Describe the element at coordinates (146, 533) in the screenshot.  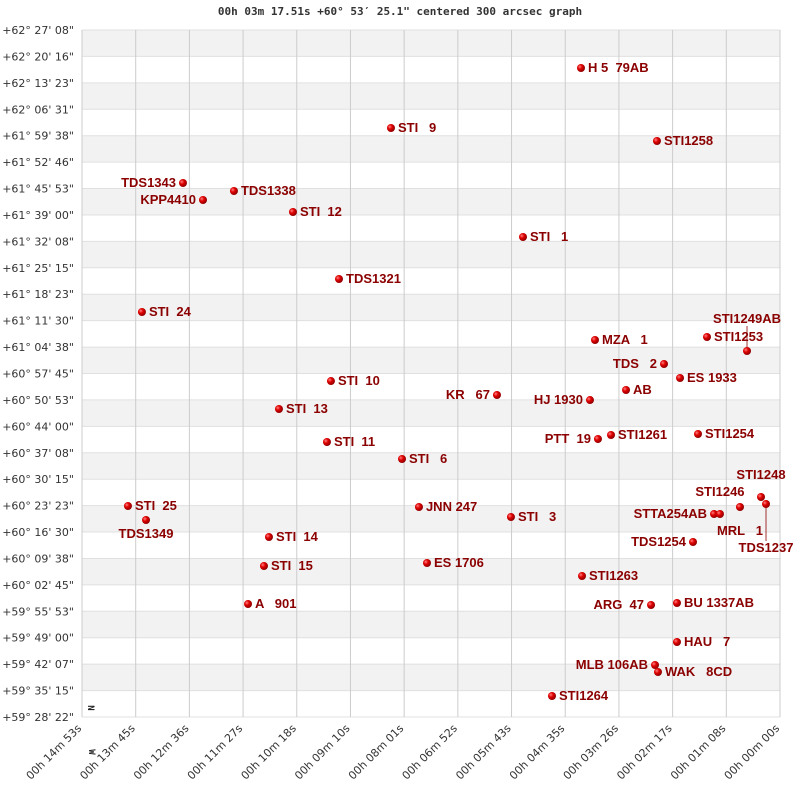
I see `star-label: TDS1349` at that location.